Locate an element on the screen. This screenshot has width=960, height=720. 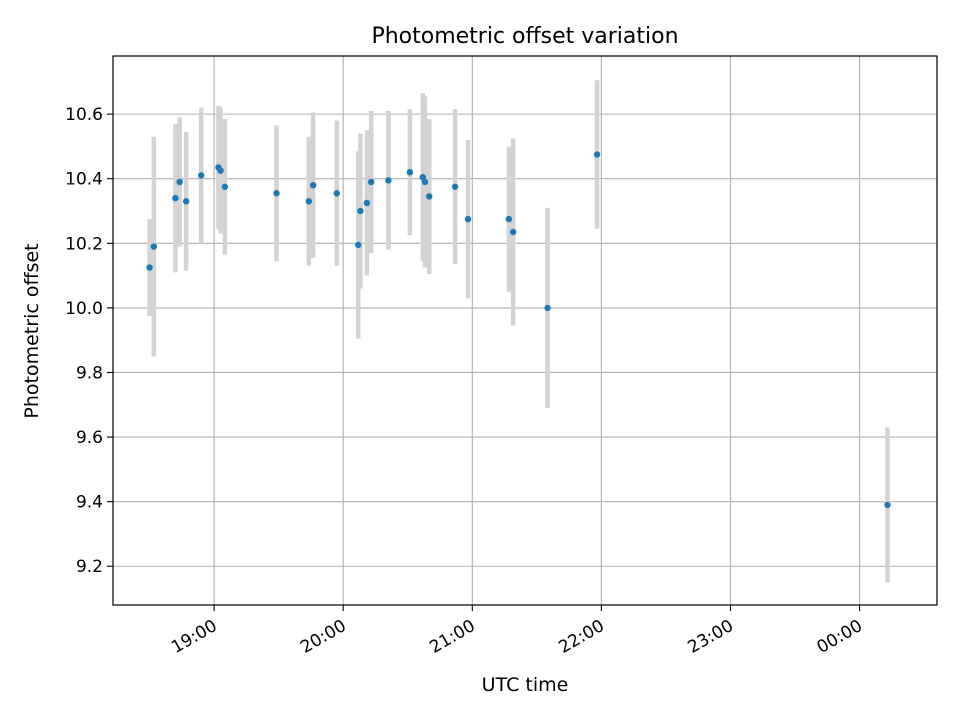
y-tick-label: 9.8 is located at coordinates (89, 373).